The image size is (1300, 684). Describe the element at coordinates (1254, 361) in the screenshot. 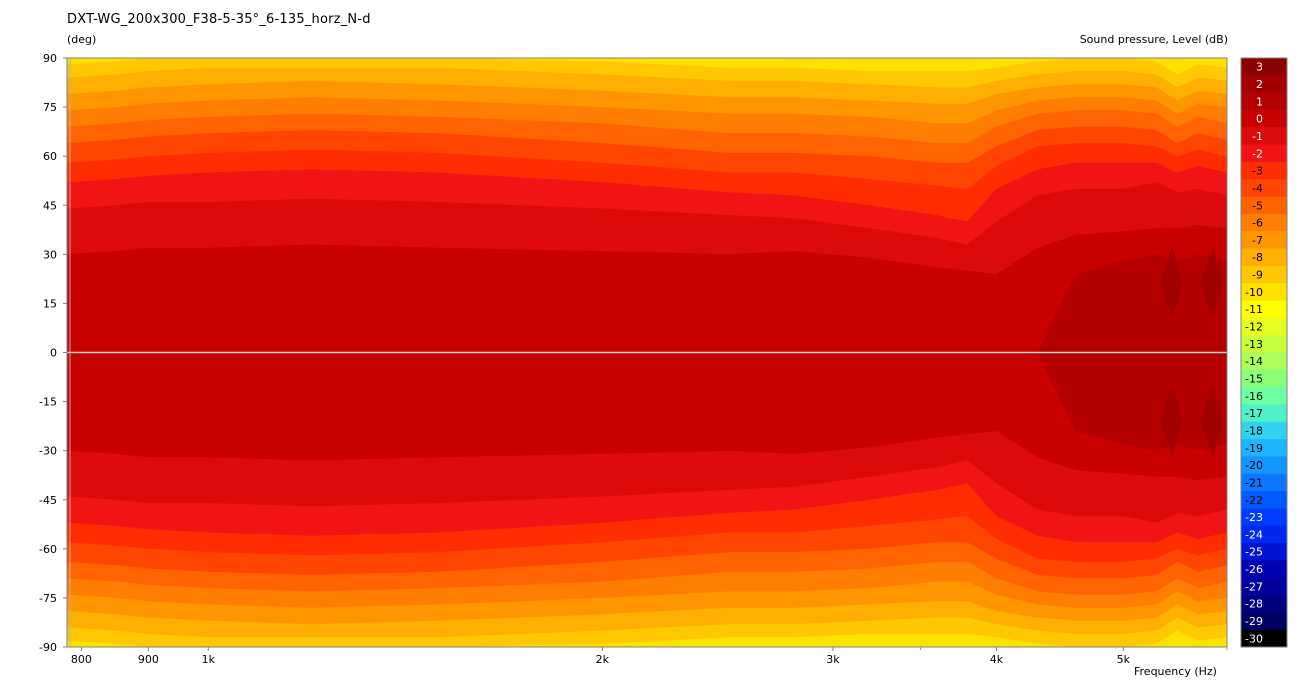

I see `colorbar-label: -14` at that location.